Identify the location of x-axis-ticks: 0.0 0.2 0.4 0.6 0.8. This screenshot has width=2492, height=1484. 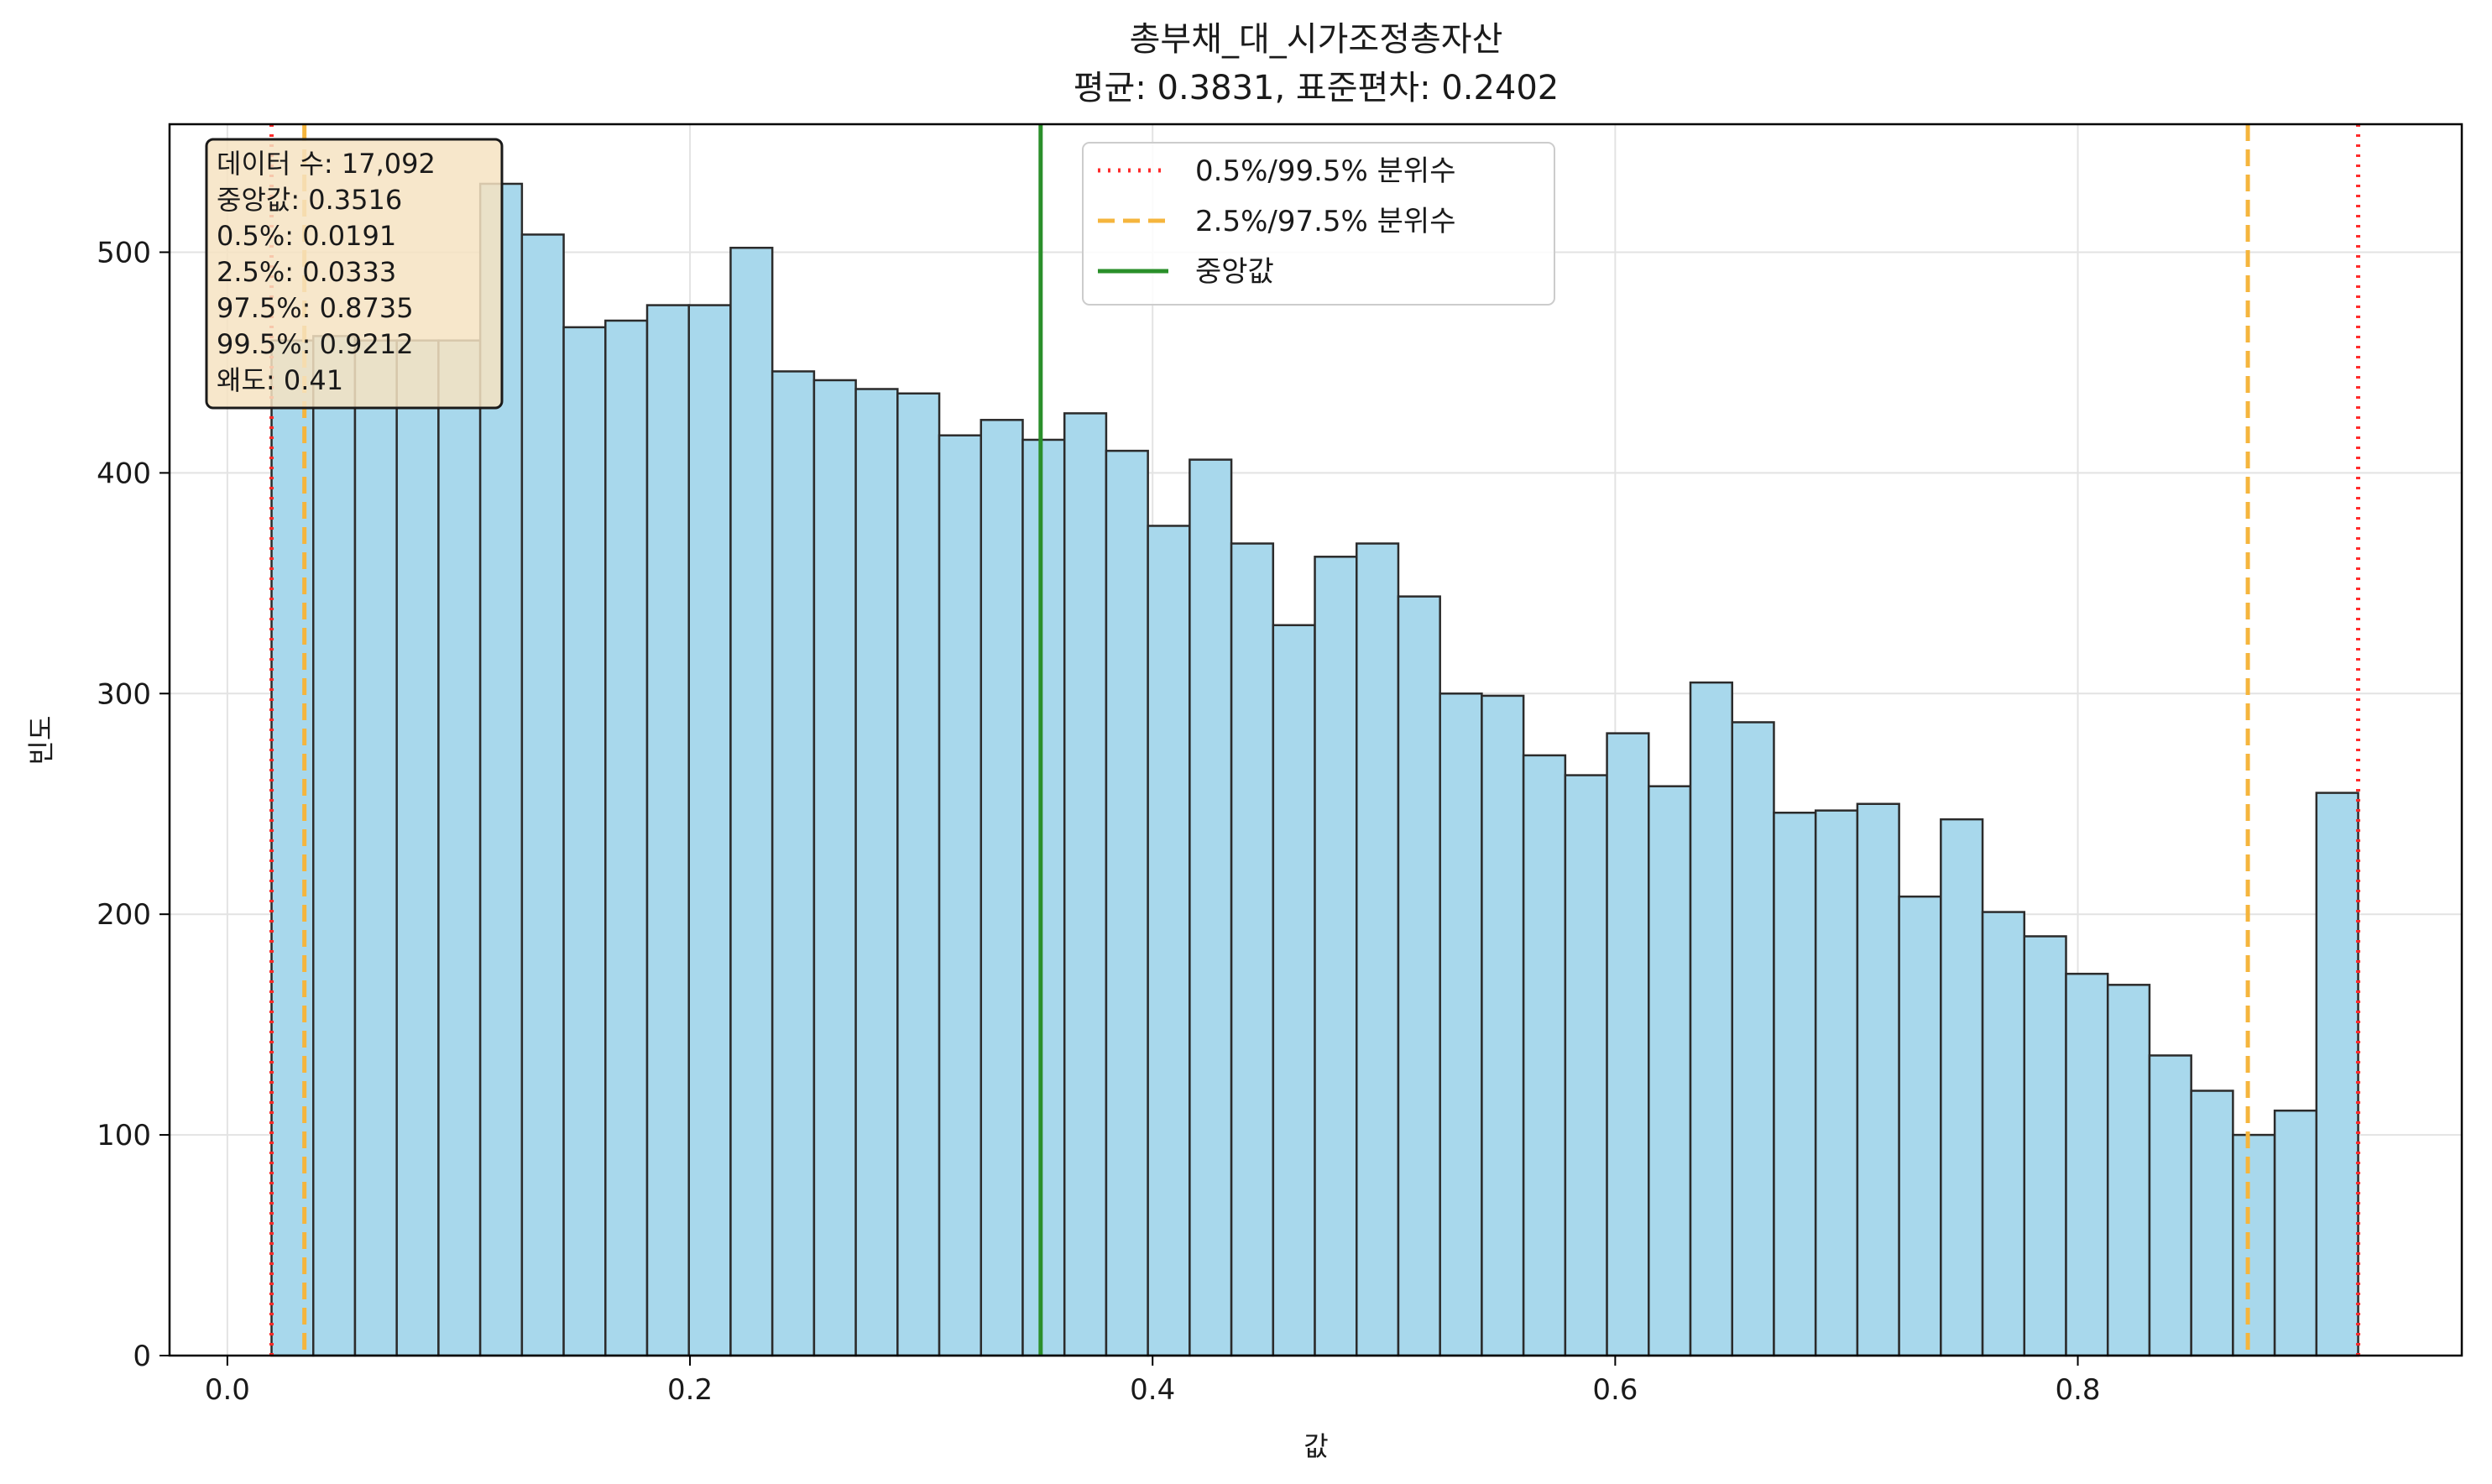
(1153, 1381).